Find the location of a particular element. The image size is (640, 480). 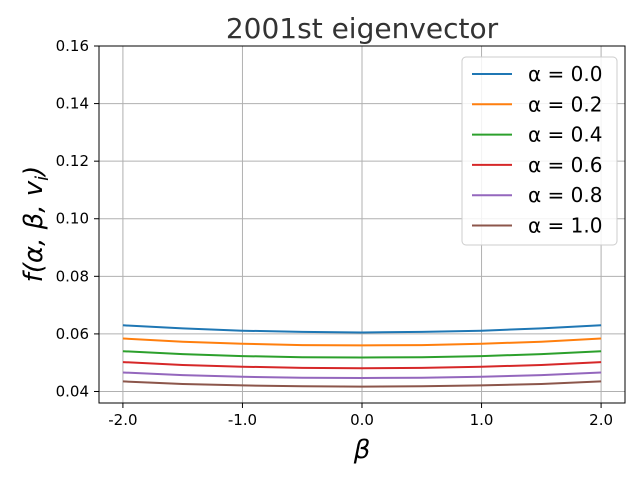

series-lines is located at coordinates (362, 356).